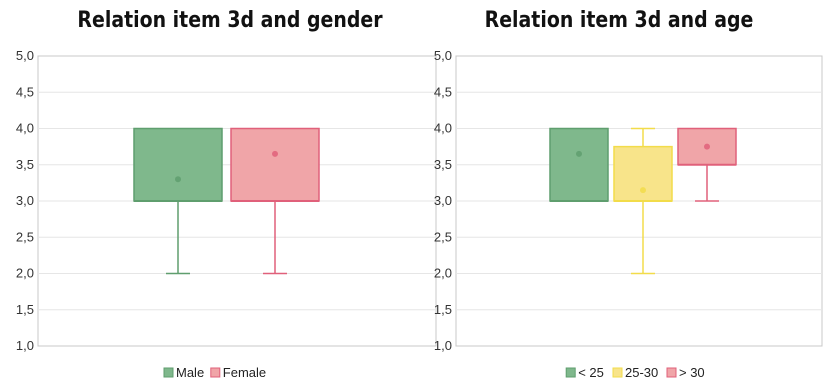  What do you see at coordinates (692, 372) in the screenshot?
I see `legend-label: > 30` at bounding box center [692, 372].